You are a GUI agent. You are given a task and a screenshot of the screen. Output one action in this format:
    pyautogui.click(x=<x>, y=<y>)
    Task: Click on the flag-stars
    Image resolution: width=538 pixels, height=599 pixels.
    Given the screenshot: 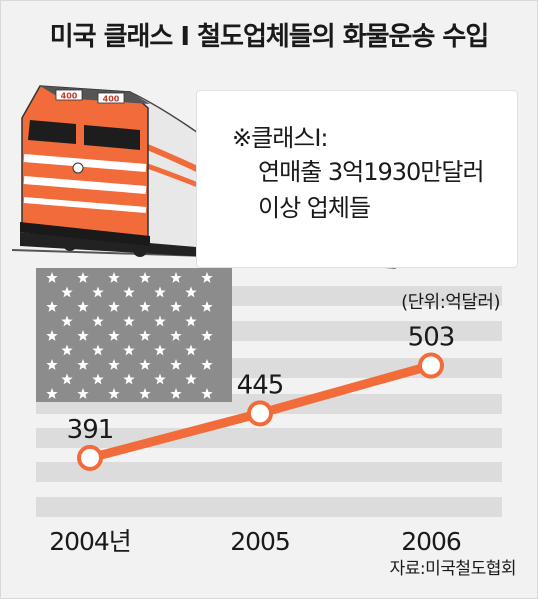 What is the action you would take?
    pyautogui.click(x=129, y=335)
    